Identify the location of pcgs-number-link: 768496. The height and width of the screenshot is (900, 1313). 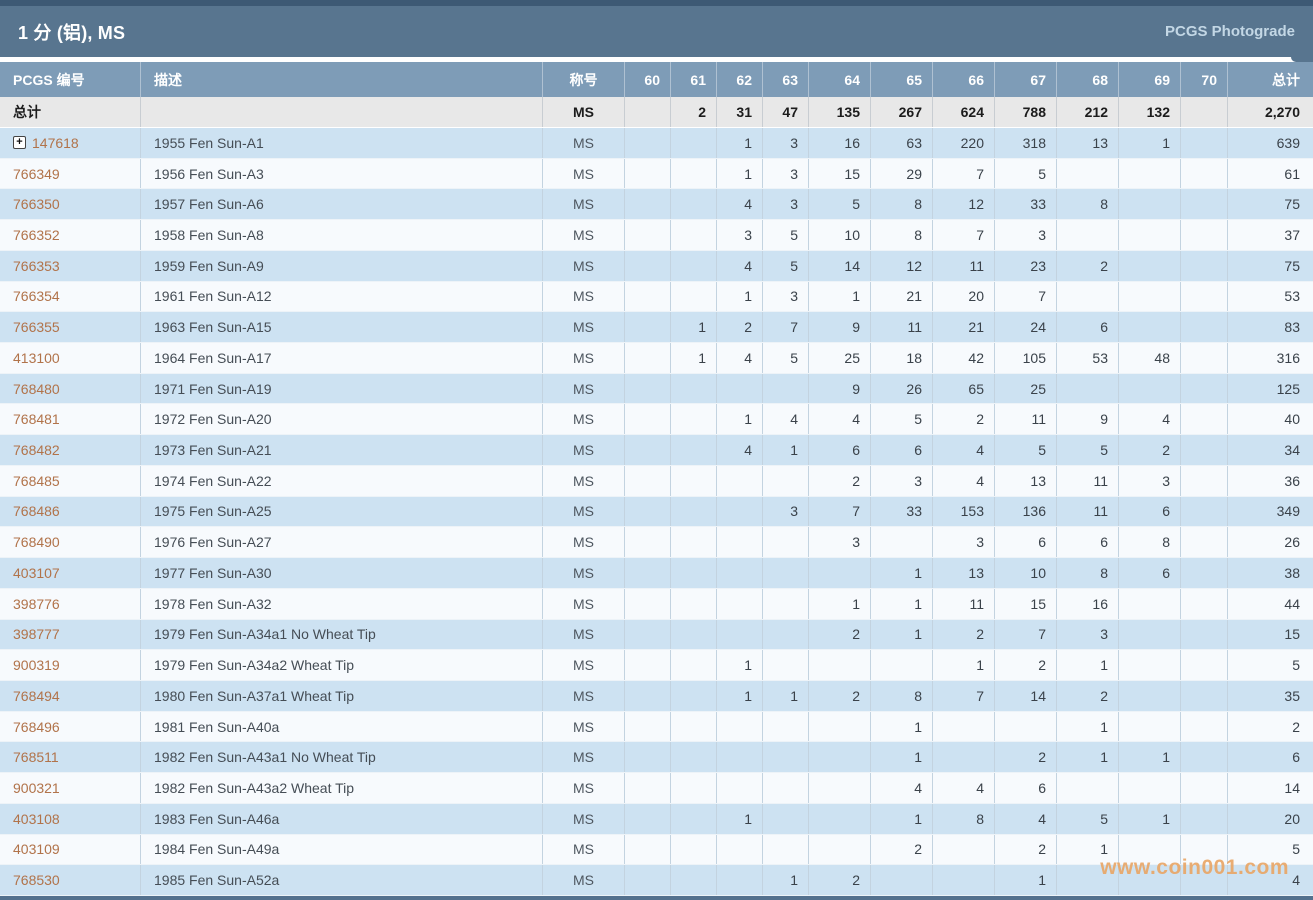
(36, 726).